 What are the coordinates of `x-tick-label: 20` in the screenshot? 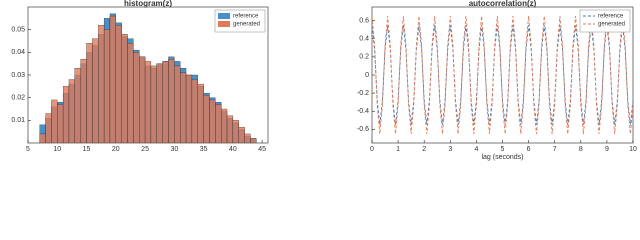 It's located at (116, 149).